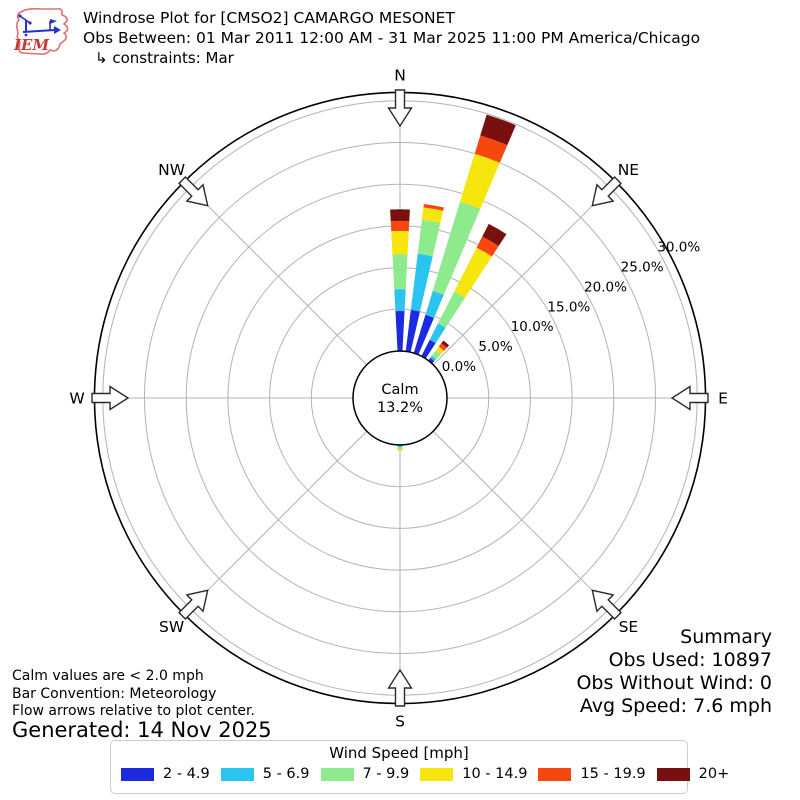 The width and height of the screenshot is (800, 800). What do you see at coordinates (171, 627) in the screenshot?
I see `compass-label: SW` at bounding box center [171, 627].